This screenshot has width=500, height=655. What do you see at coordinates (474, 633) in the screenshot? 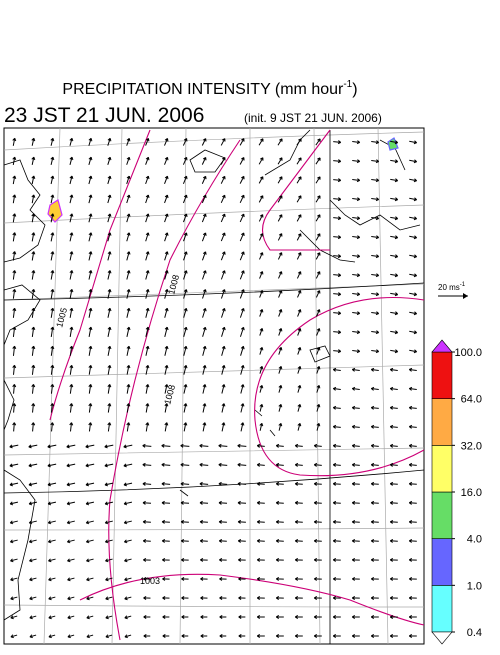
I see `colorbar-label: 0.4` at bounding box center [474, 633].